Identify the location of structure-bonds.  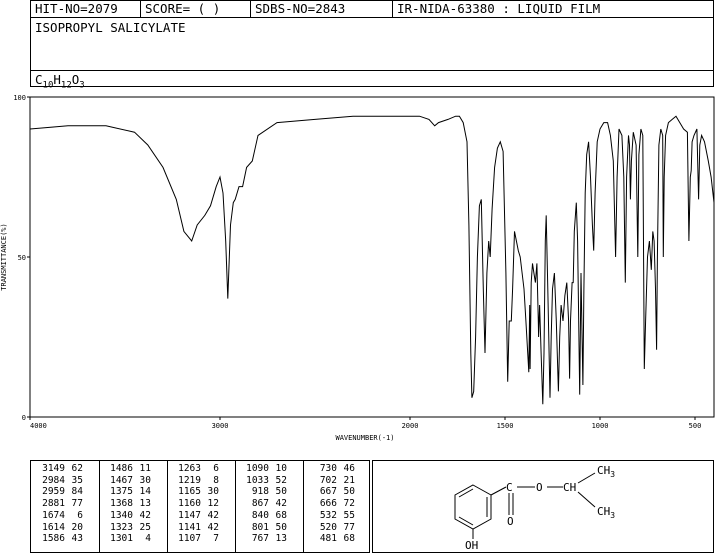
(534, 505).